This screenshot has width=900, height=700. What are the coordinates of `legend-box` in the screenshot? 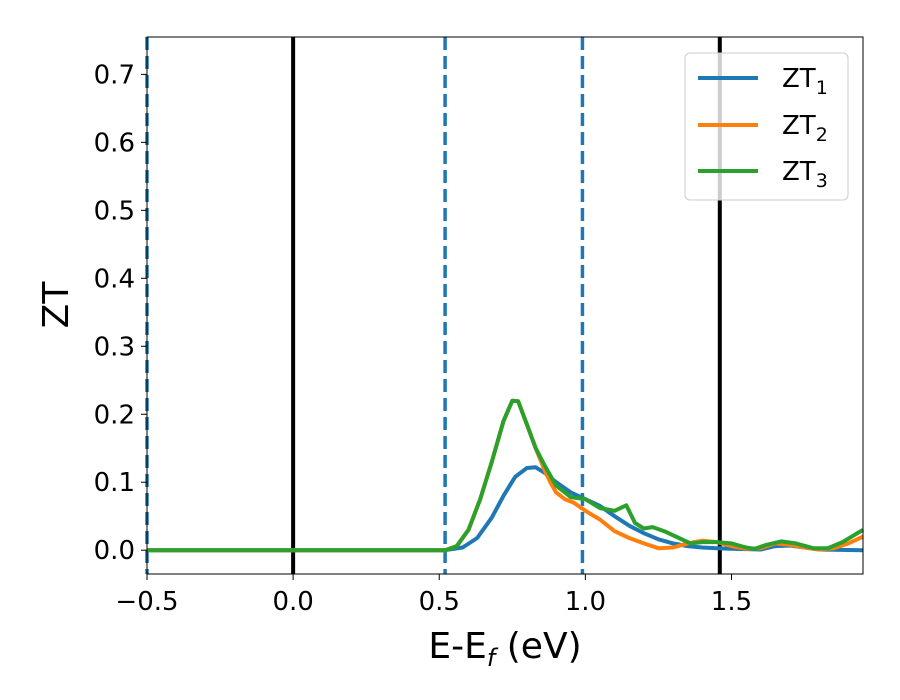 It's located at (766, 126).